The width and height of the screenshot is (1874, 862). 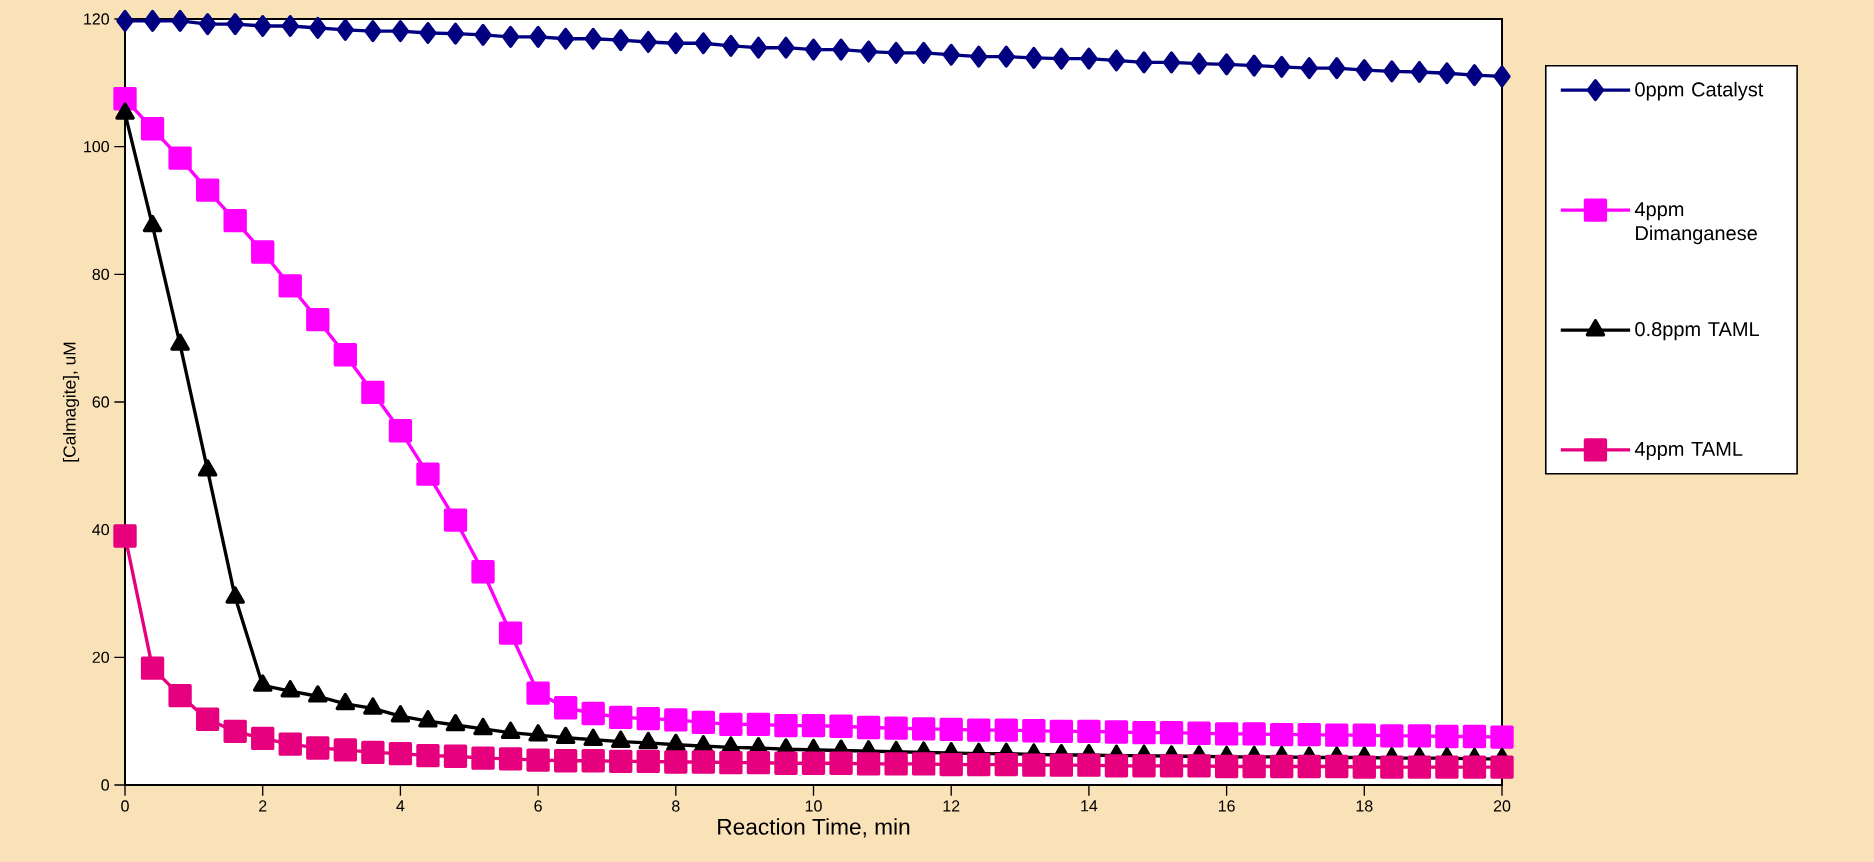 I want to click on y-tick-label: 60, so click(x=101, y=402).